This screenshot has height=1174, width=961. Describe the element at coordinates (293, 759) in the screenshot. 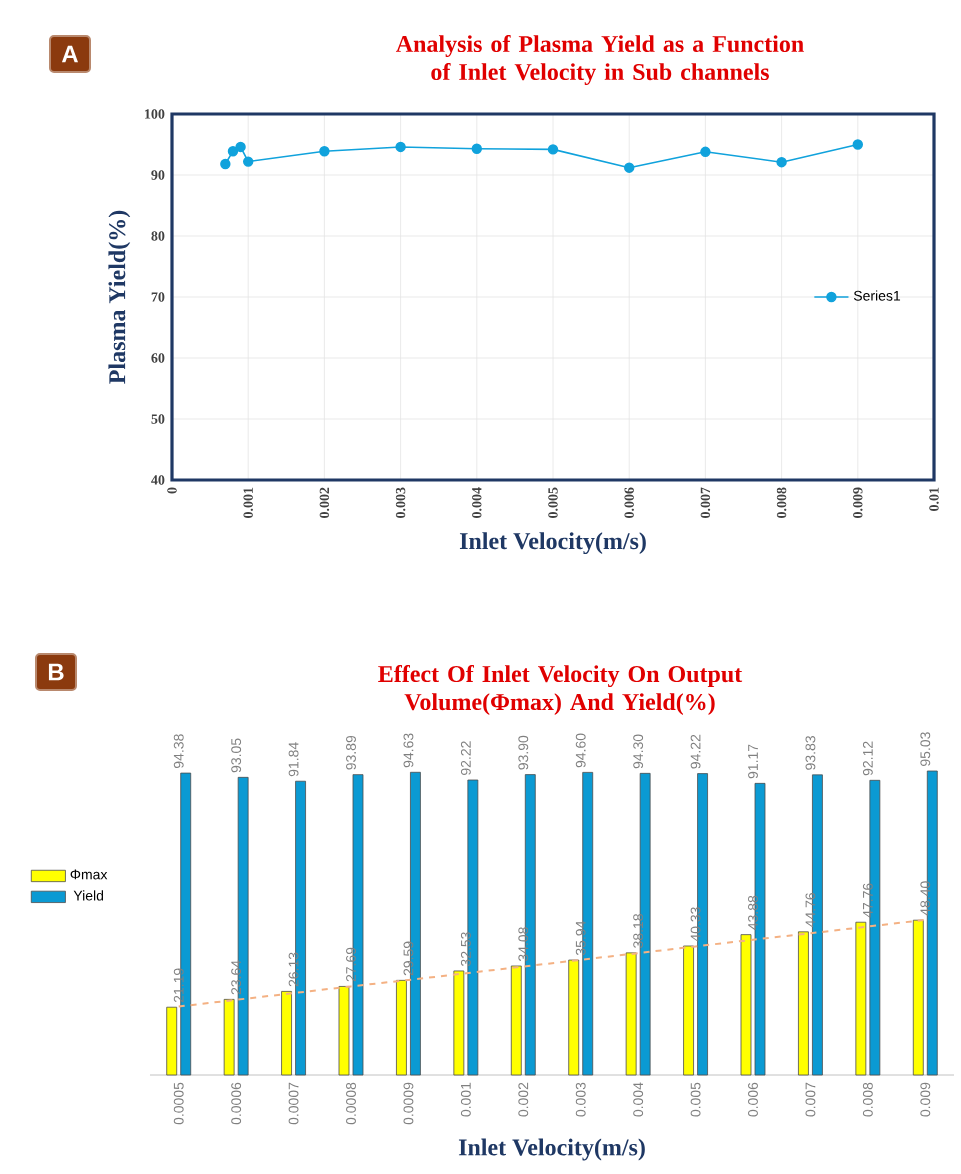

I see `data-label: 91.84` at that location.